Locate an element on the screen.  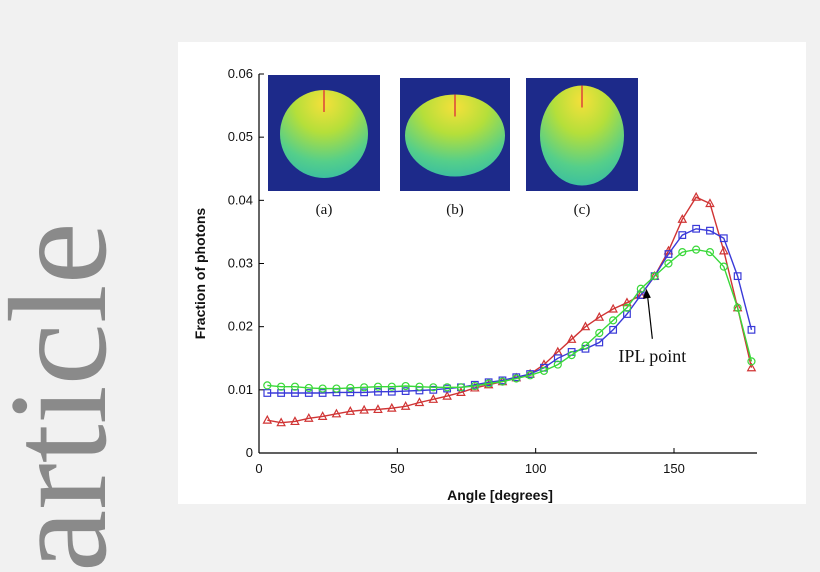
x-tick-label: 0 is located at coordinates (258, 468).